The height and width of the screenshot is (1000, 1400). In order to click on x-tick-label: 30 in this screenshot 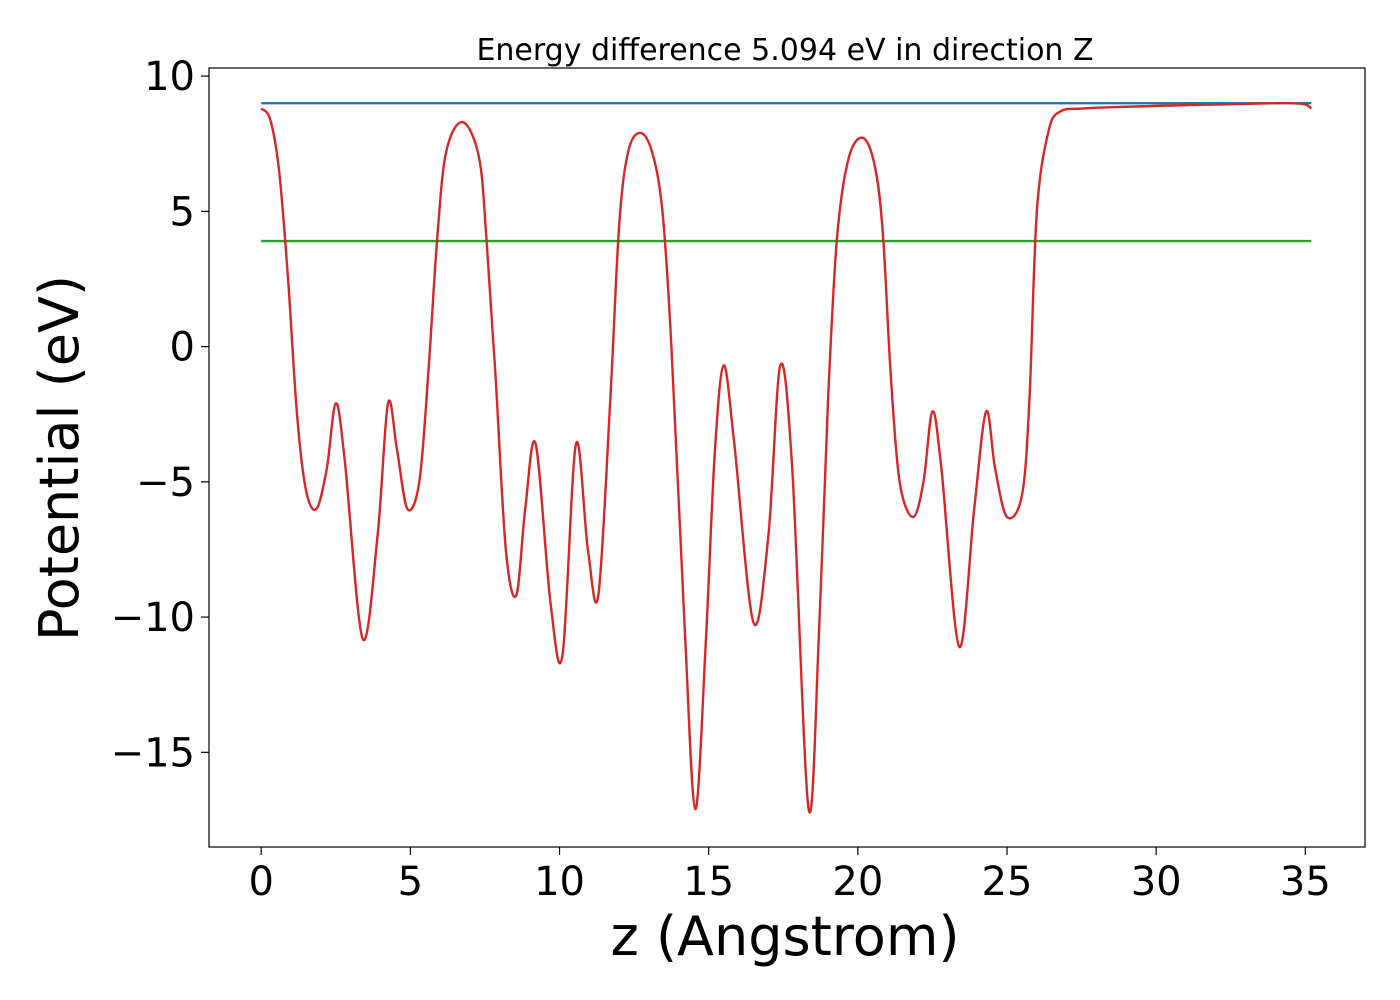, I will do `click(1156, 882)`.